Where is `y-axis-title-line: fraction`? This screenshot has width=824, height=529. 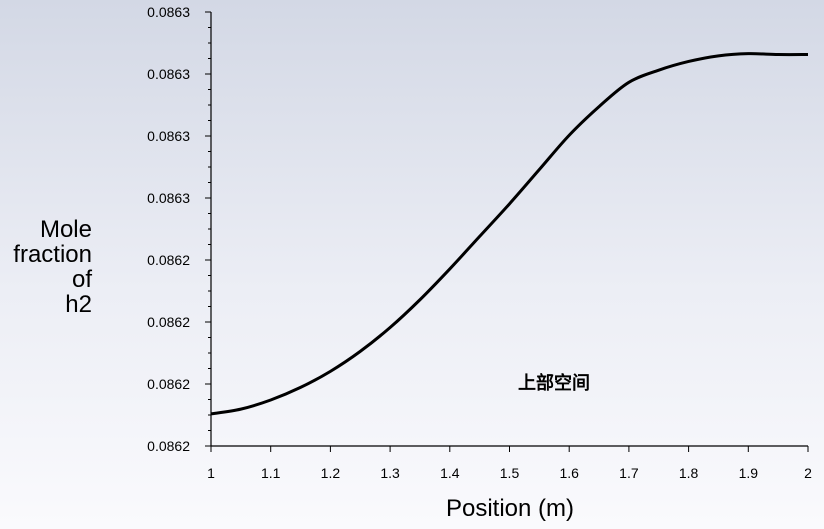 y-axis-title-line: fraction is located at coordinates (52, 254).